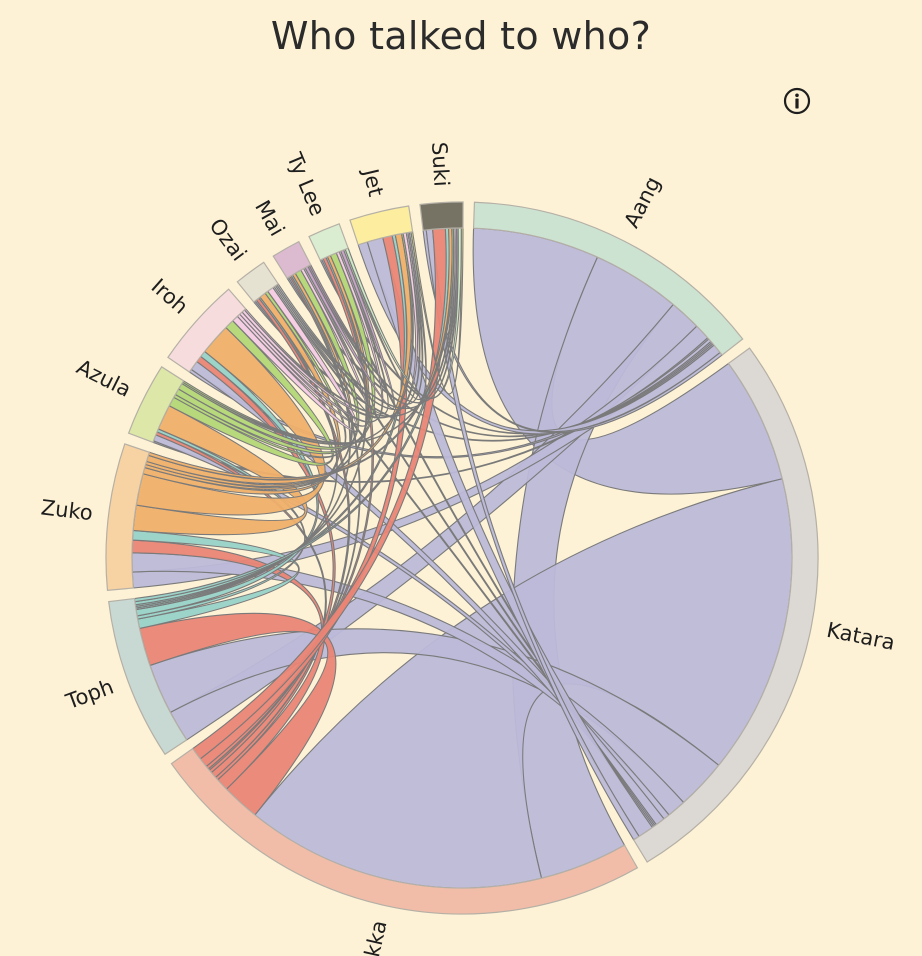 This screenshot has width=922, height=956. What do you see at coordinates (148, 676) in the screenshot?
I see `group-arc-toph` at bounding box center [148, 676].